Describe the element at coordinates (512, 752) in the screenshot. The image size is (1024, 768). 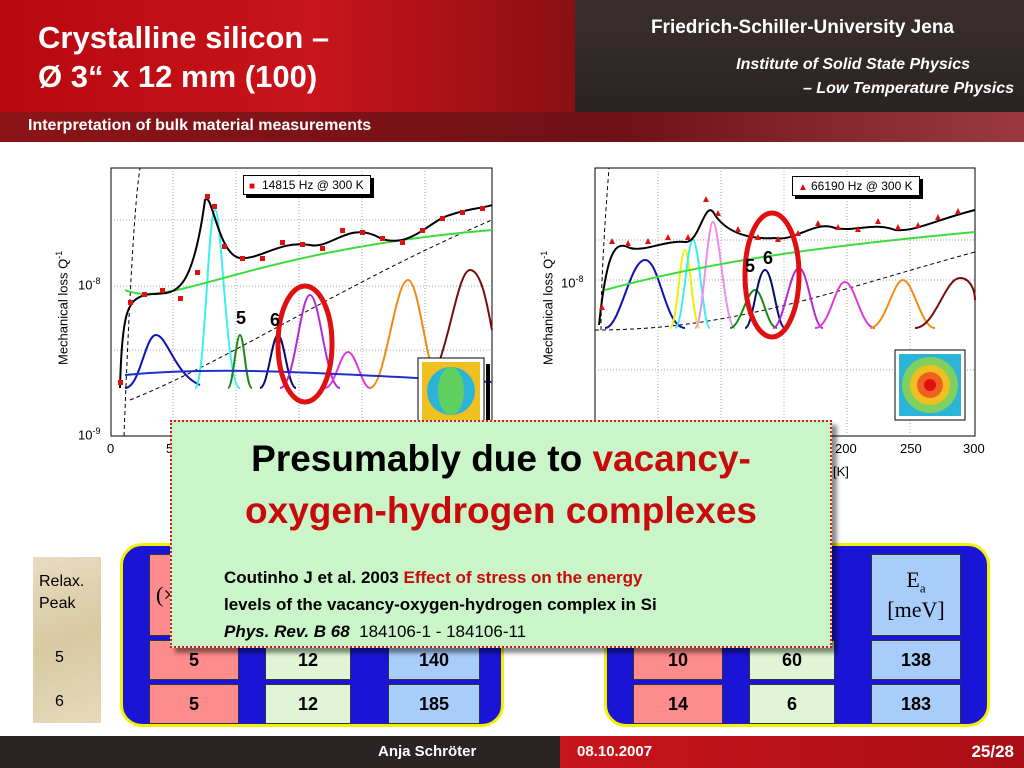
I see `footer-bar: Anja Schröter 08.10.2007 25/28` at that location.